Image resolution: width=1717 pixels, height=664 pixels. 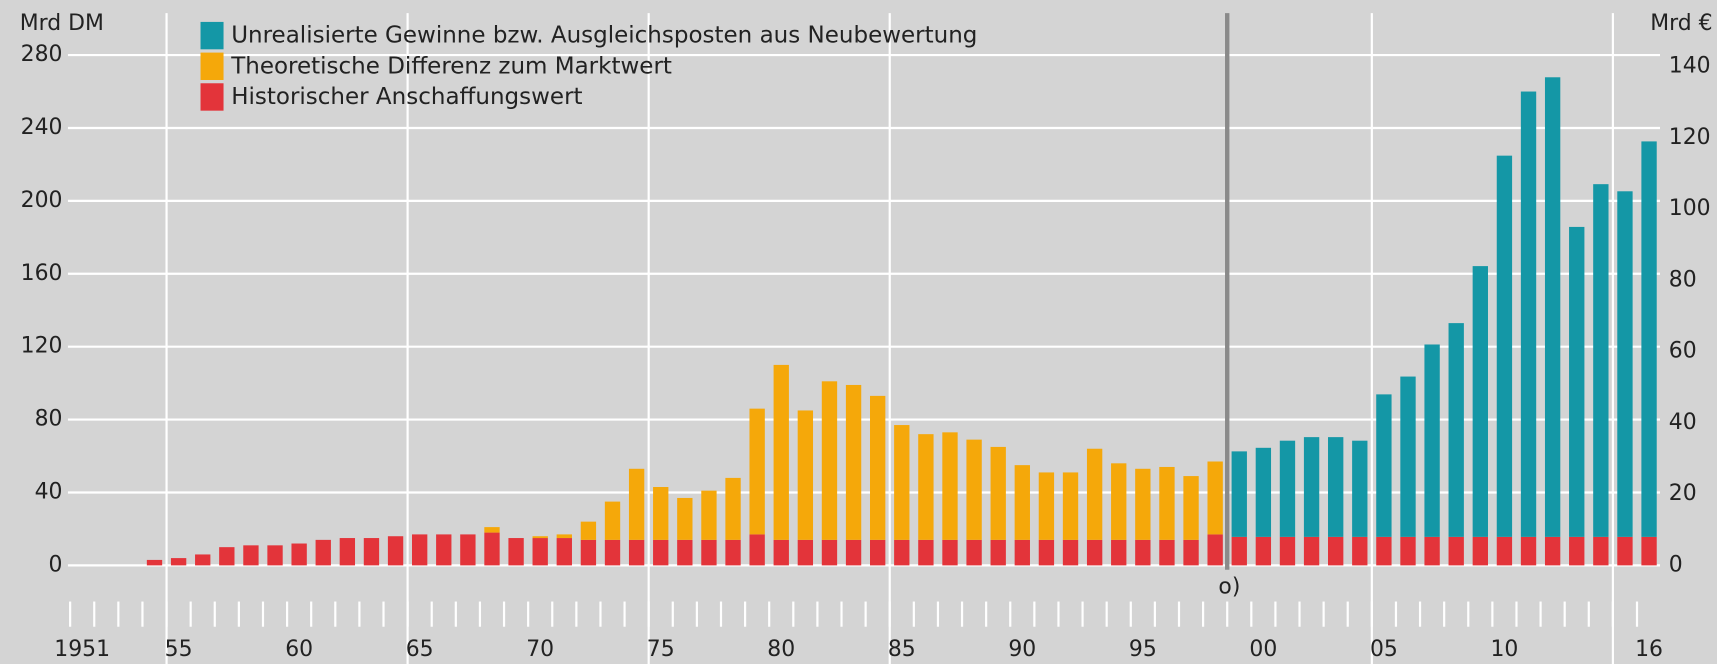 I want to click on y-tick-label: 280, so click(x=42, y=54).